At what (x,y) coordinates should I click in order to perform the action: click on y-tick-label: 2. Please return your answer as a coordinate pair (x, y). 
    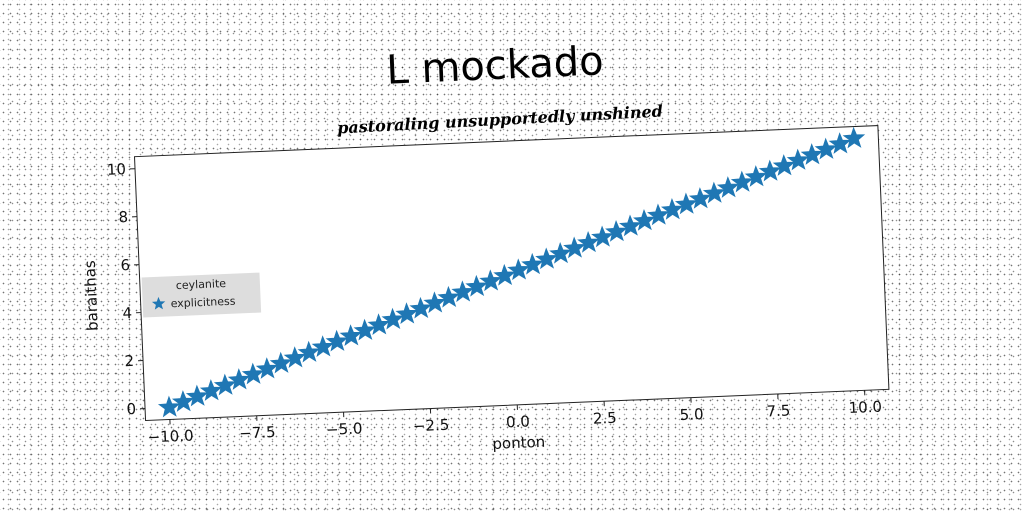
    Looking at the image, I should click on (129, 361).